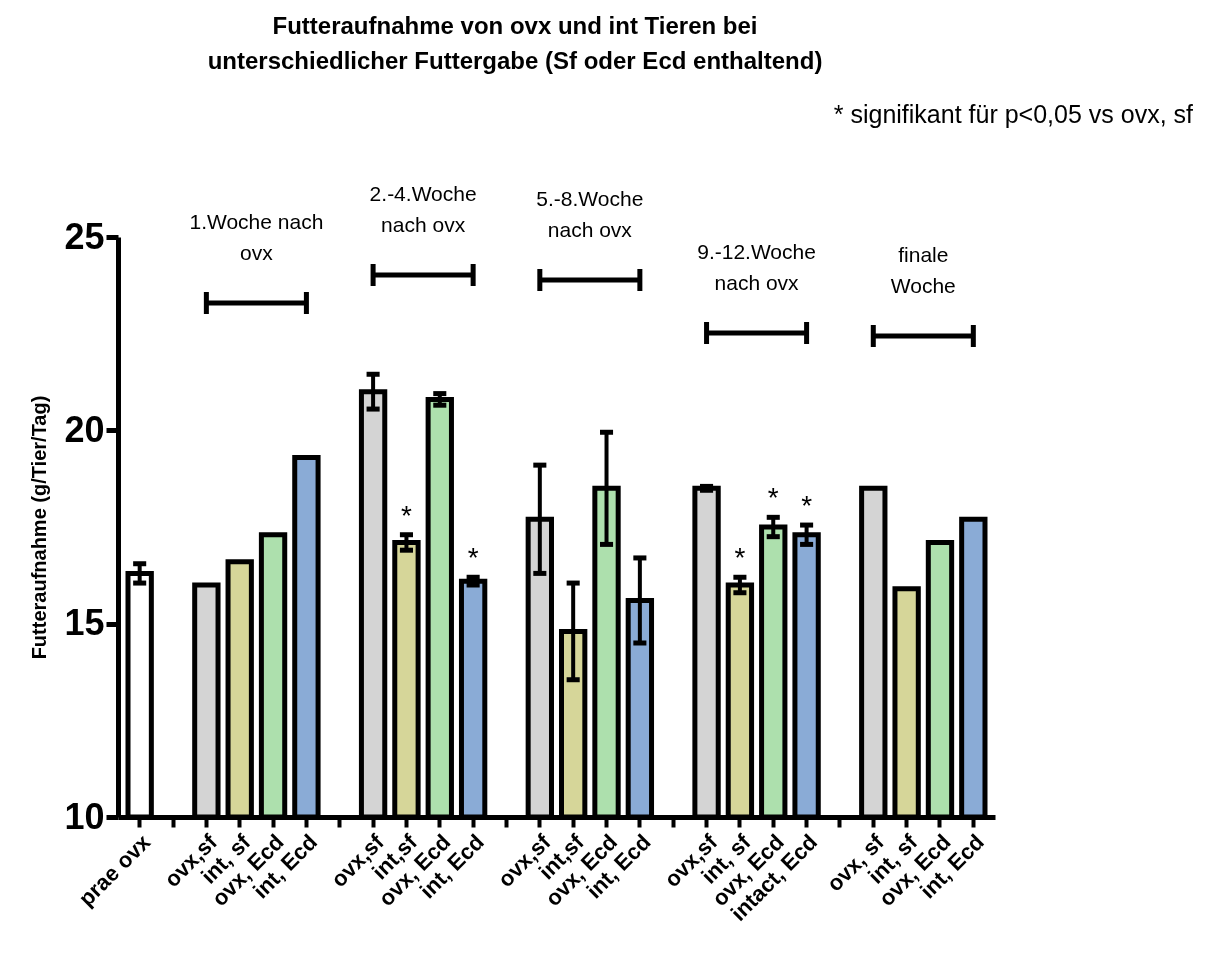  I want to click on y-tick-label: 10, so click(84, 816).